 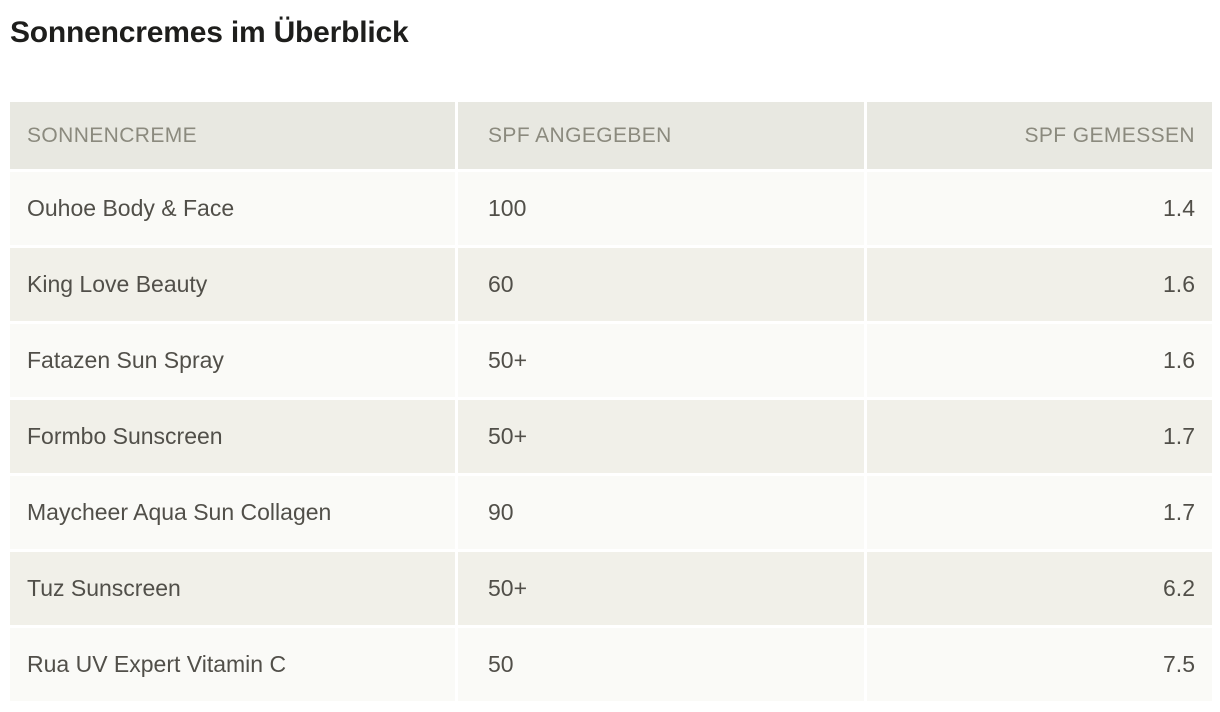 I want to click on product-name-cell: Ouhoe Body & Face, so click(x=232, y=208).